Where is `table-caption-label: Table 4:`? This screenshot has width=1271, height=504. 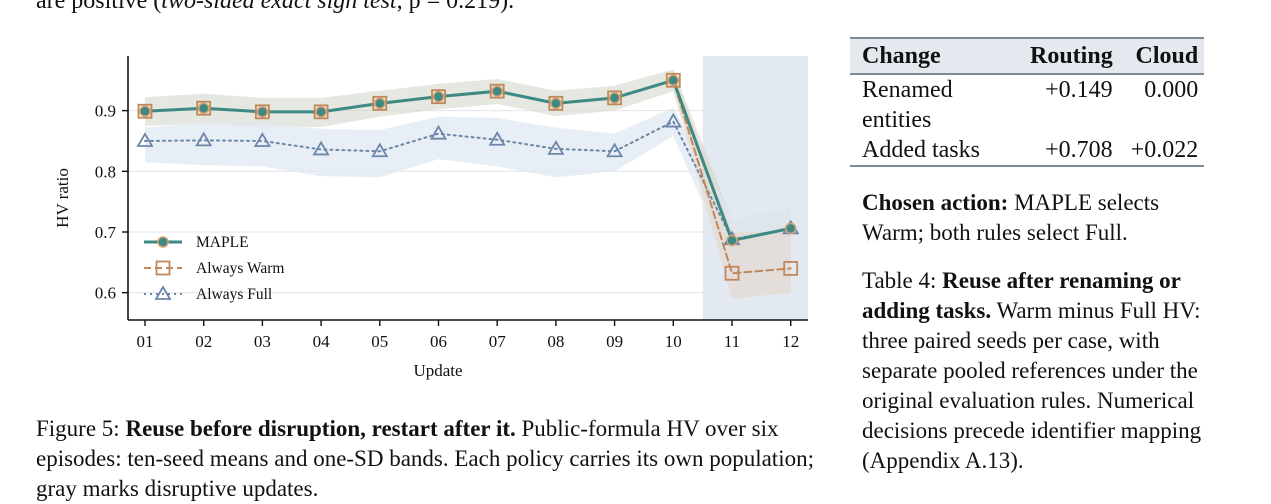
table-caption-label: Table 4: is located at coordinates (899, 280).